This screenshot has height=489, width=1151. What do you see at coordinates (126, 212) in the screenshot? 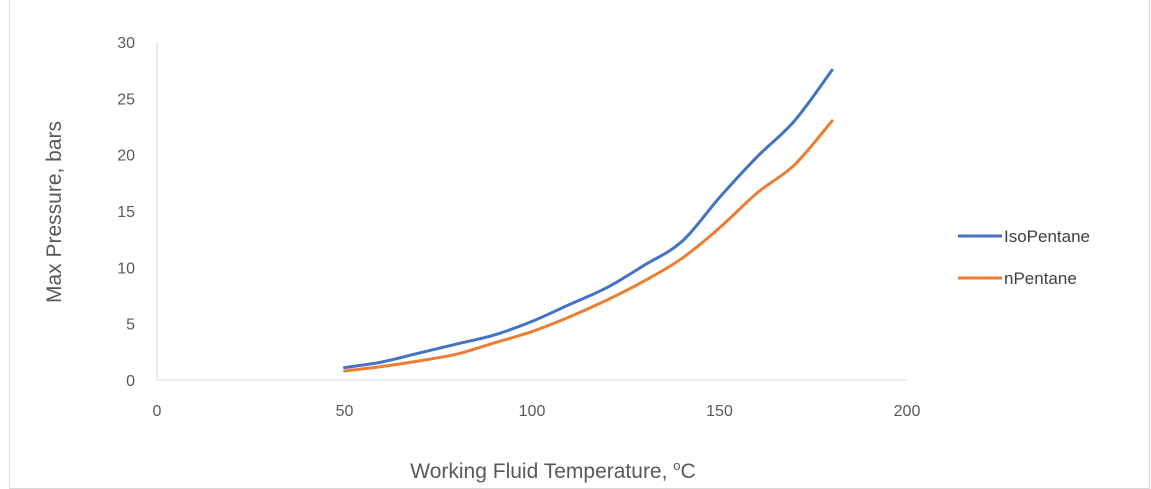
I see `y-tick-label: 15` at bounding box center [126, 212].